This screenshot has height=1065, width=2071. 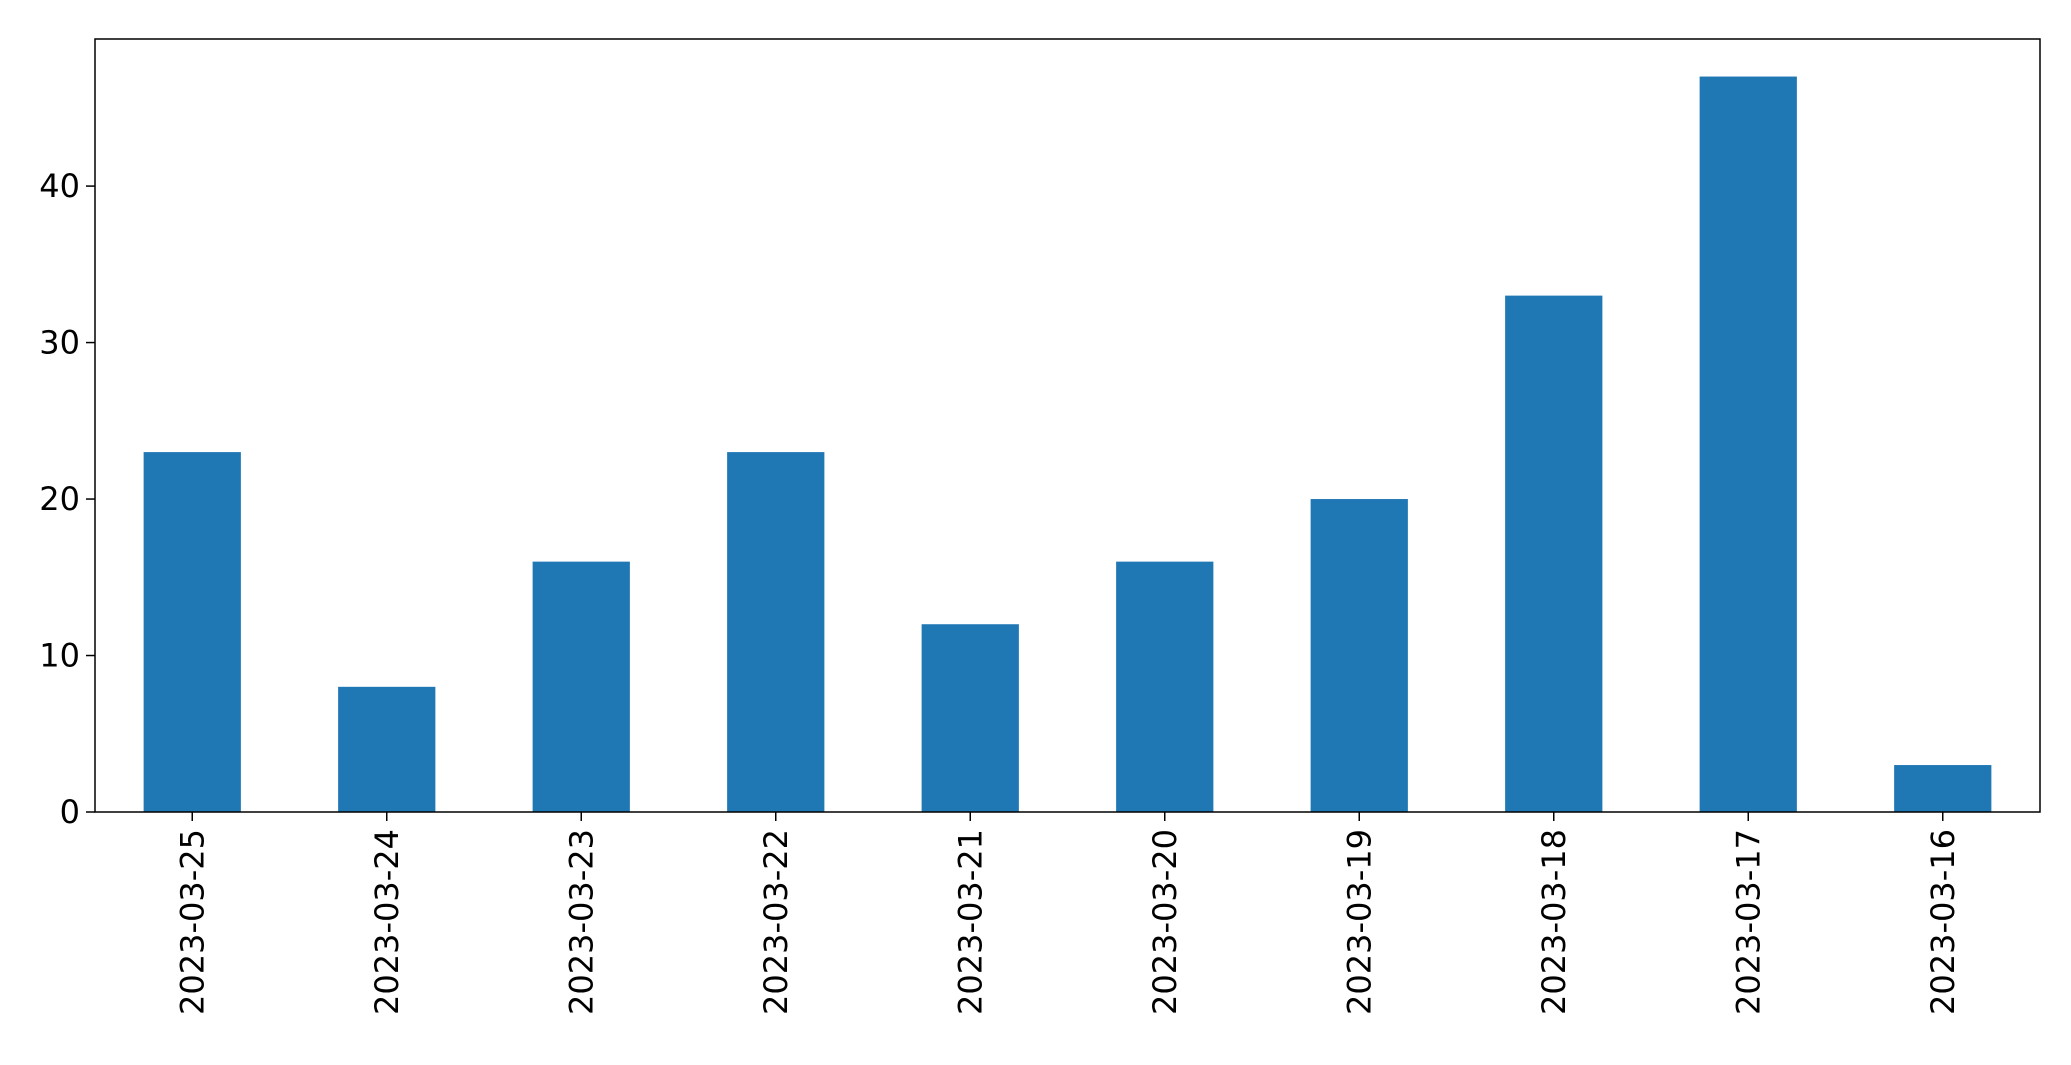 What do you see at coordinates (581, 922) in the screenshot?
I see `x-tick-label: 2023-03-23` at bounding box center [581, 922].